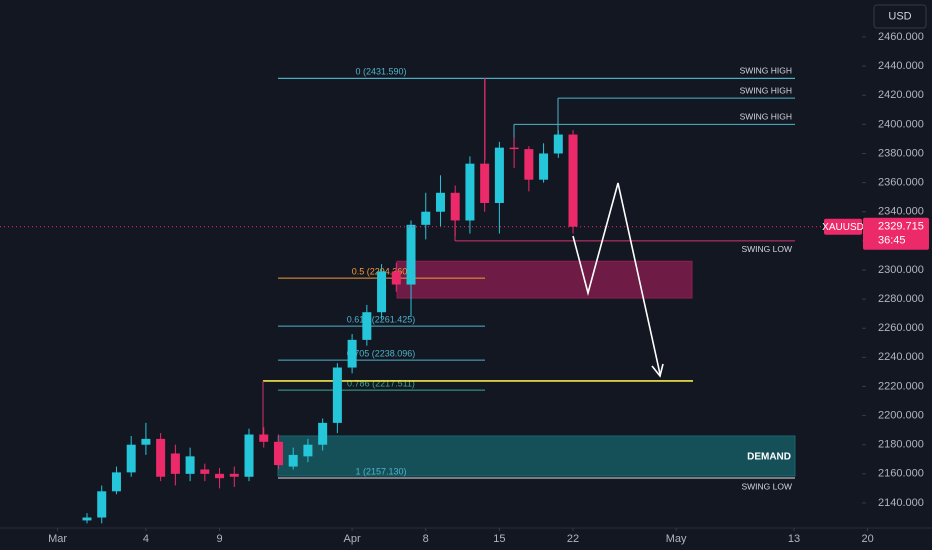 This screenshot has width=932, height=550. I want to click on y-tick-label: 2360.000, so click(901, 183).